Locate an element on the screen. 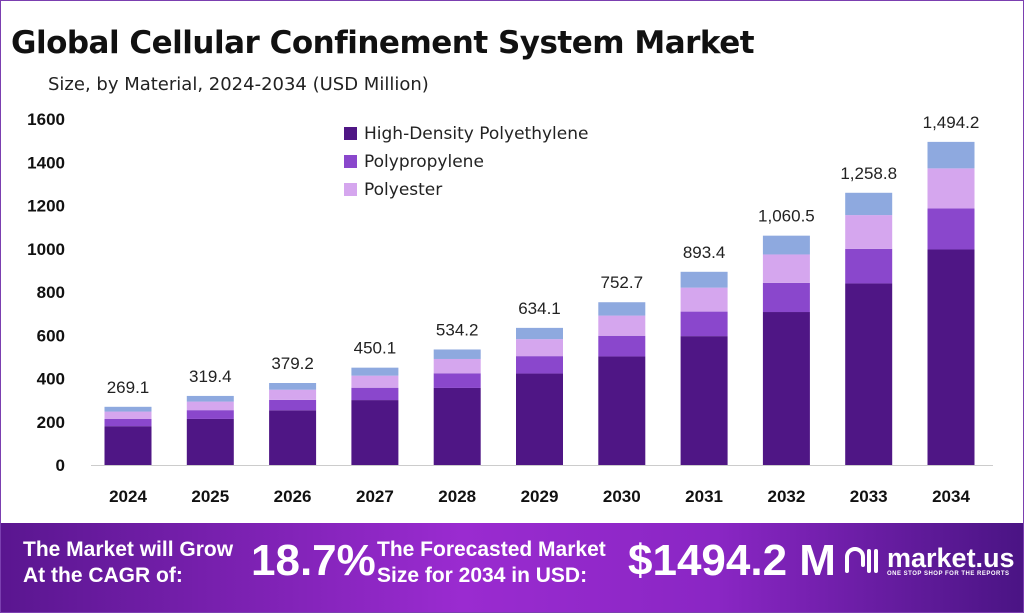 The image size is (1024, 613). x-tick-label: 2032 is located at coordinates (786, 496).